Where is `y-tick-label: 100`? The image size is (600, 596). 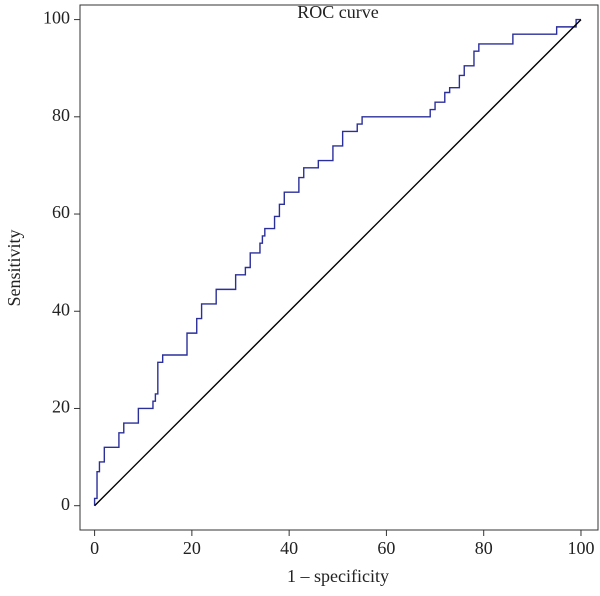 y-tick-label: 100 is located at coordinates (56, 18).